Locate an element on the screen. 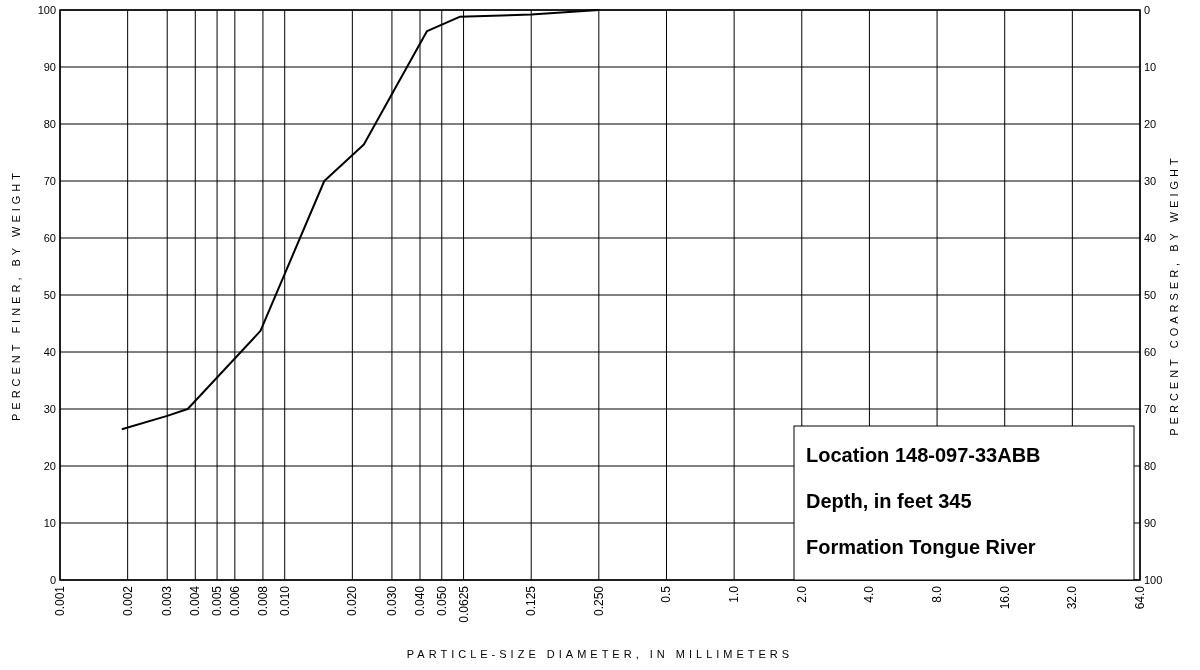 This screenshot has width=1200, height=670. y-tick-label: 90 is located at coordinates (49, 67).